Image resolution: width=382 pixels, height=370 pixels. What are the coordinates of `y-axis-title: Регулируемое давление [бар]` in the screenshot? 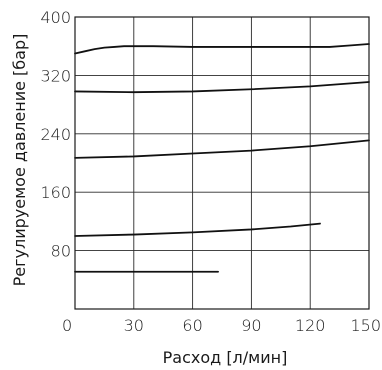 It's located at (19, 160).